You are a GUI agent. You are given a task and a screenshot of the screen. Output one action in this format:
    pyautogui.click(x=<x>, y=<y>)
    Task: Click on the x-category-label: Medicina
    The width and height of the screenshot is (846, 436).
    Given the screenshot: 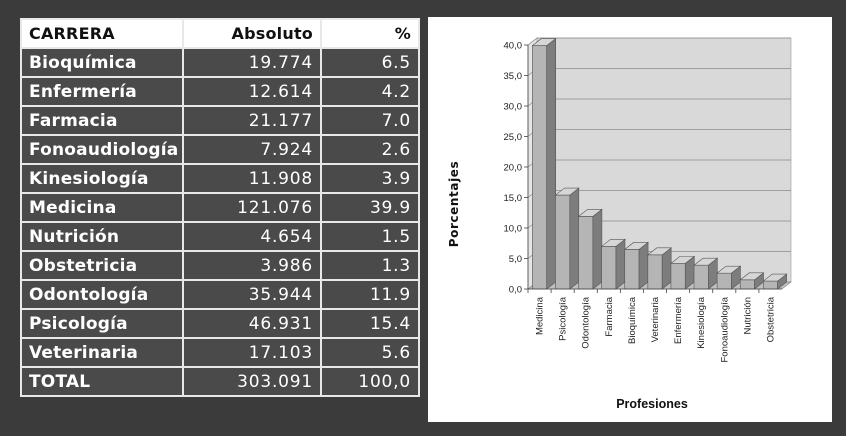 What is the action you would take?
    pyautogui.click(x=540, y=315)
    